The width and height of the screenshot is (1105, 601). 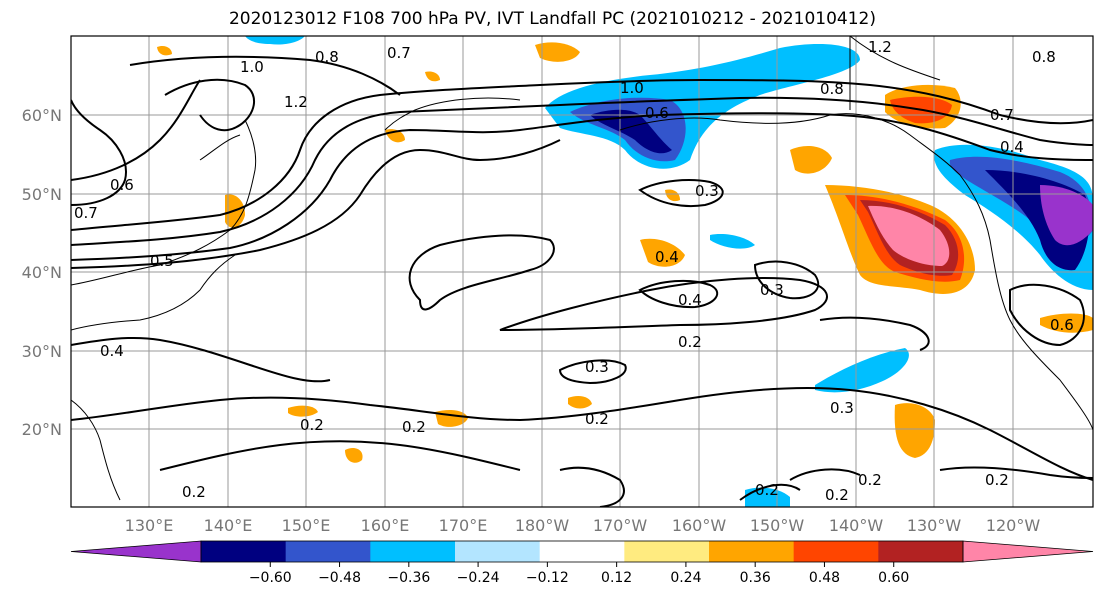 What do you see at coordinates (463, 525) in the screenshot?
I see `lon-label: 170°E` at bounding box center [463, 525].